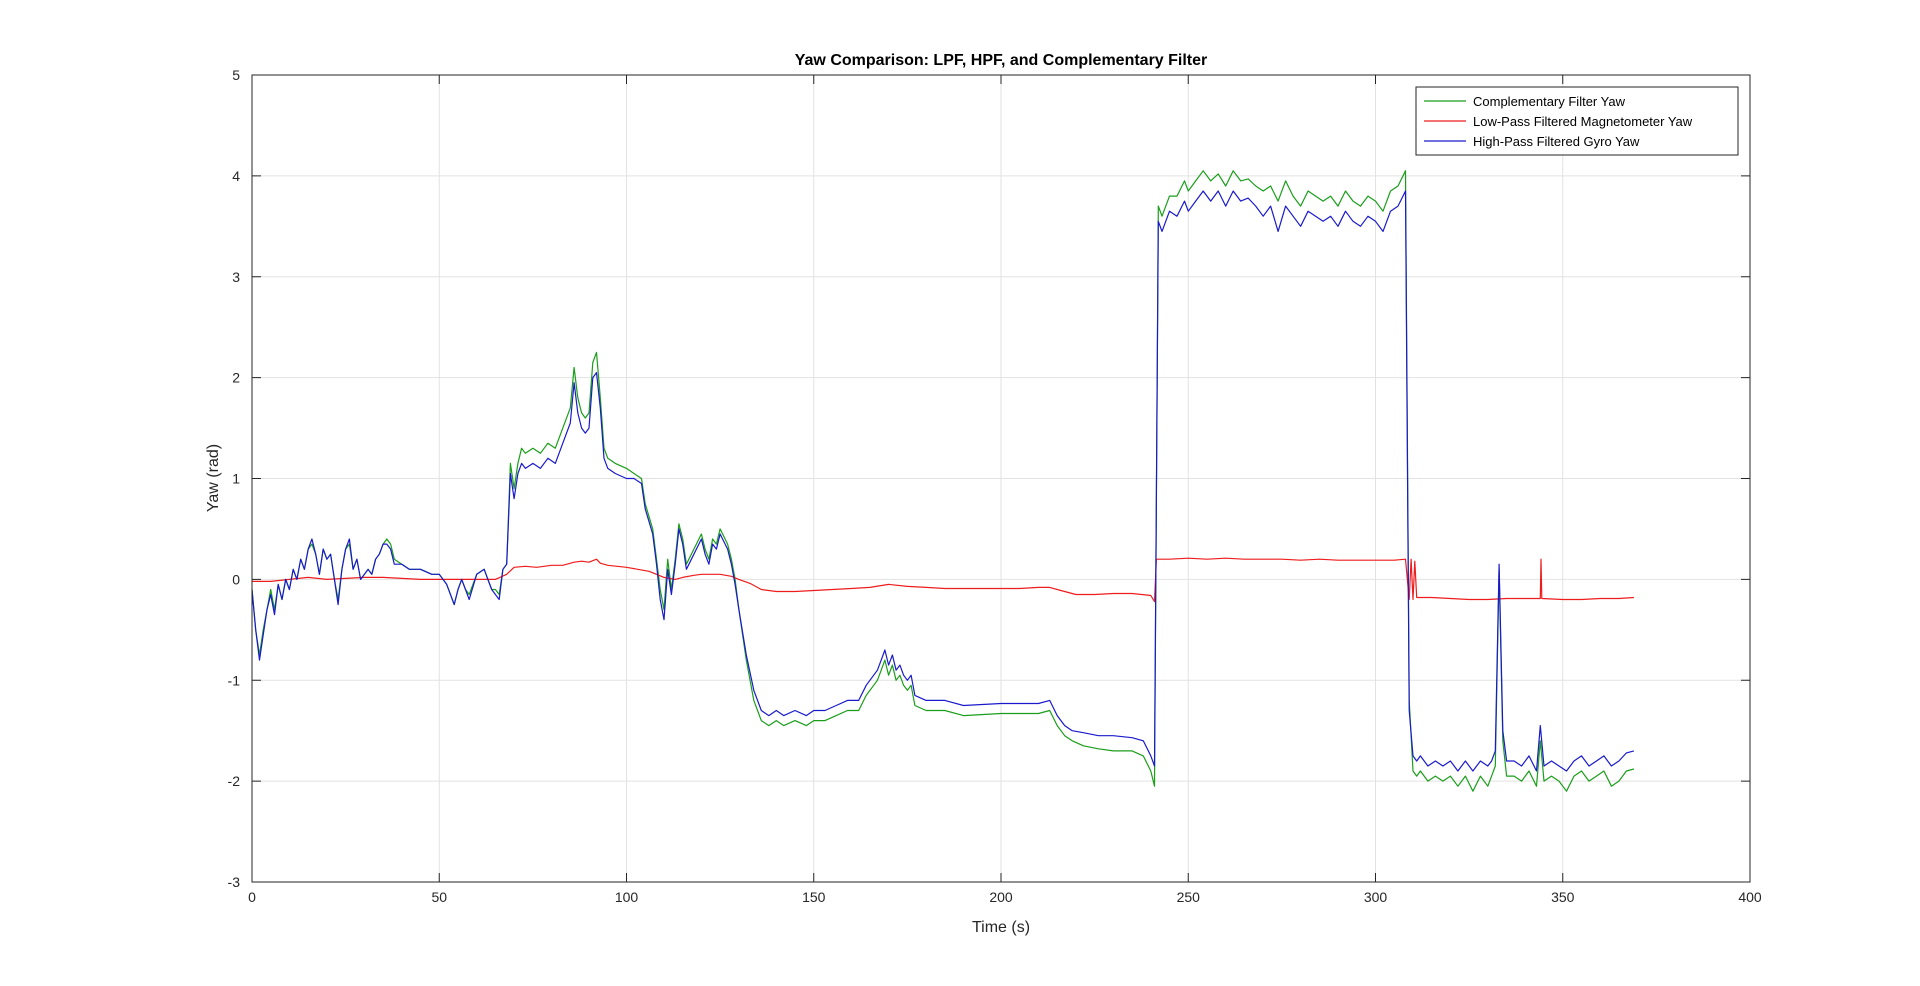 The height and width of the screenshot is (986, 1920). Describe the element at coordinates (1563, 897) in the screenshot. I see `x-tick-label: 350` at that location.